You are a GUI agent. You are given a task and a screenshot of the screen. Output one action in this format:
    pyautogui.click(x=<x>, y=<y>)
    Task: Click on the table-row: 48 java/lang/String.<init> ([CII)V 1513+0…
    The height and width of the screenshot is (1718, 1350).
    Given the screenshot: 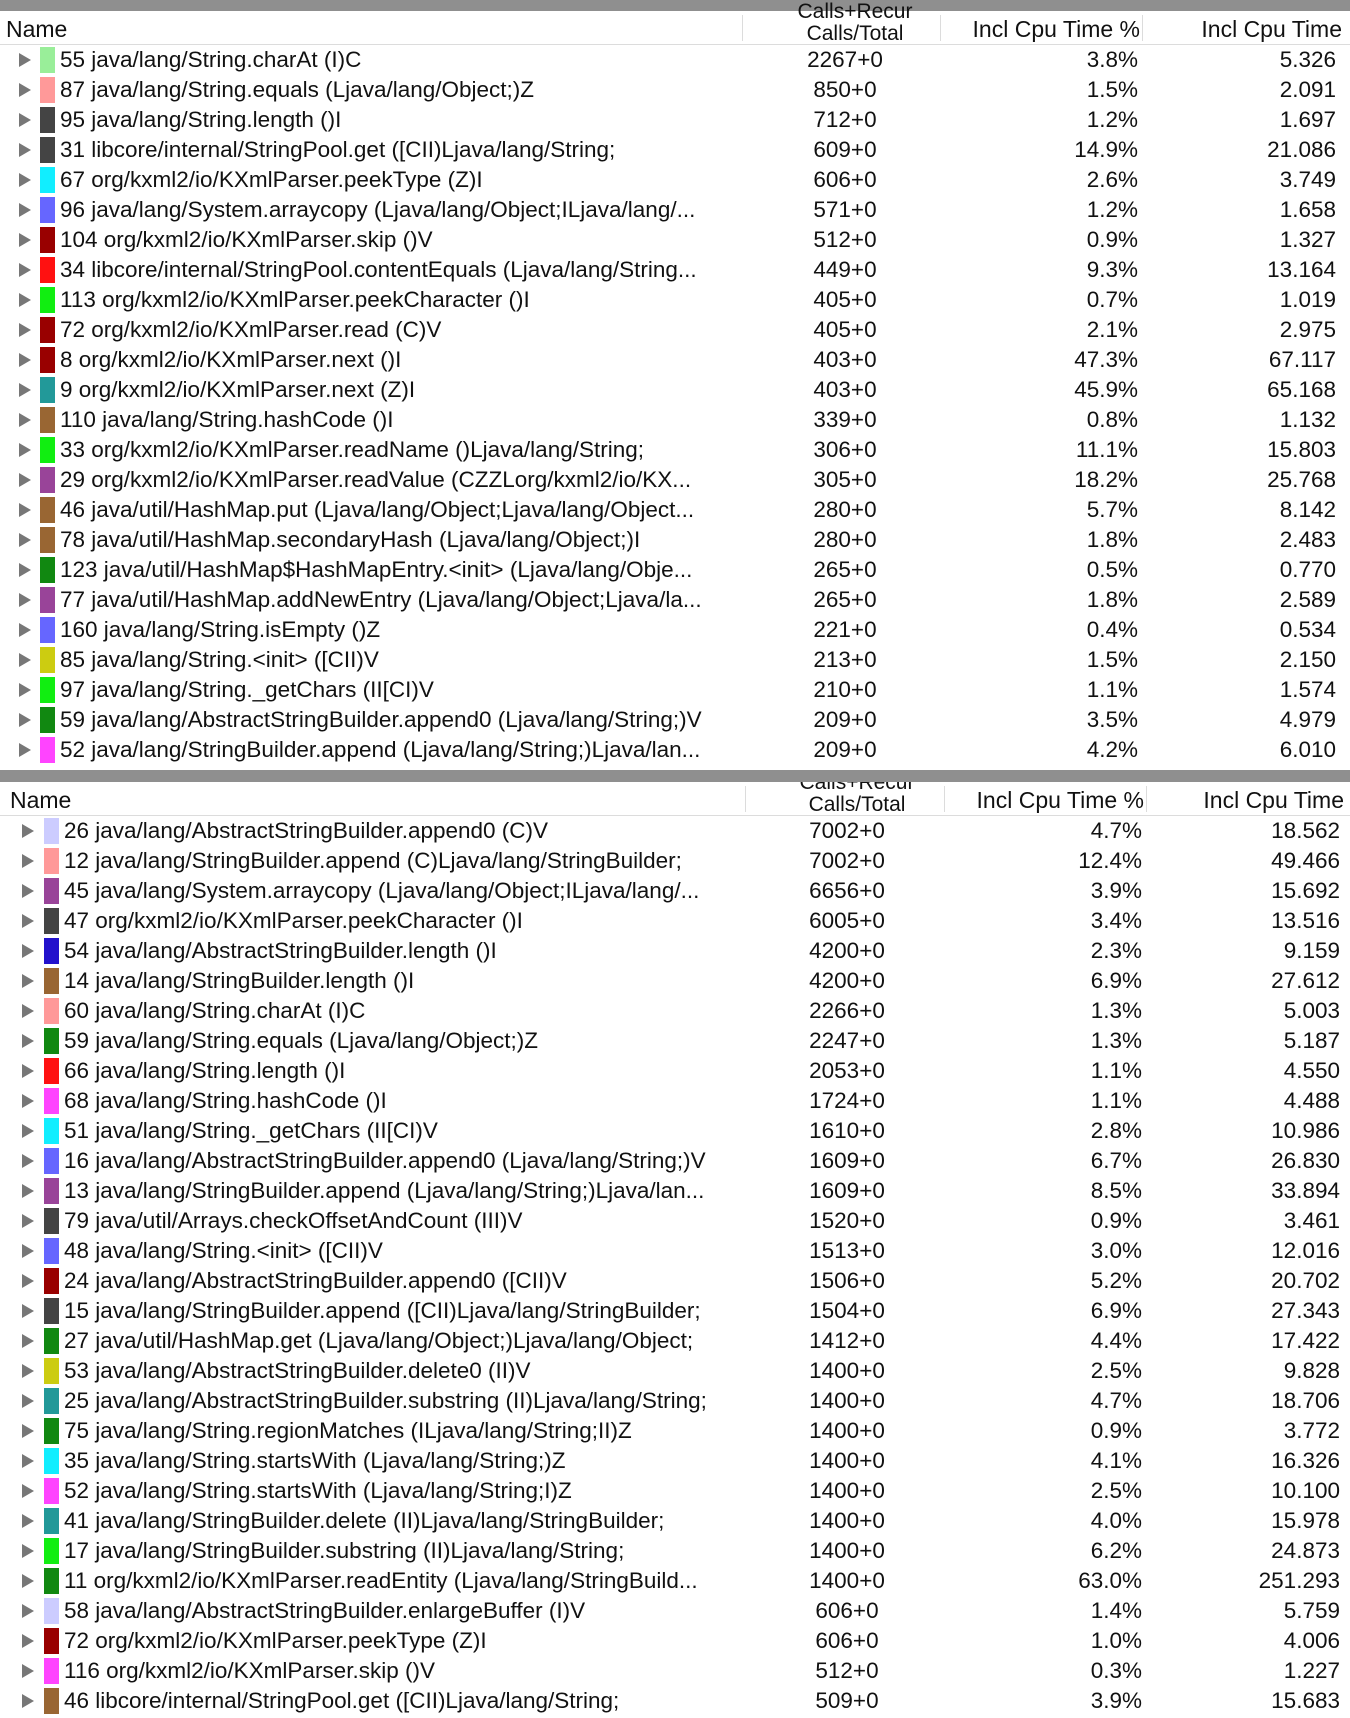 What is the action you would take?
    pyautogui.click(x=675, y=1251)
    